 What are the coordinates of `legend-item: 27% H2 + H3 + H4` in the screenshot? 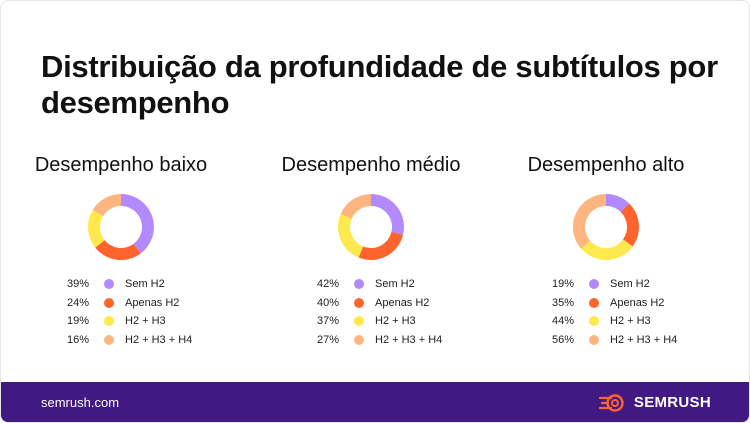 It's located at (396, 340).